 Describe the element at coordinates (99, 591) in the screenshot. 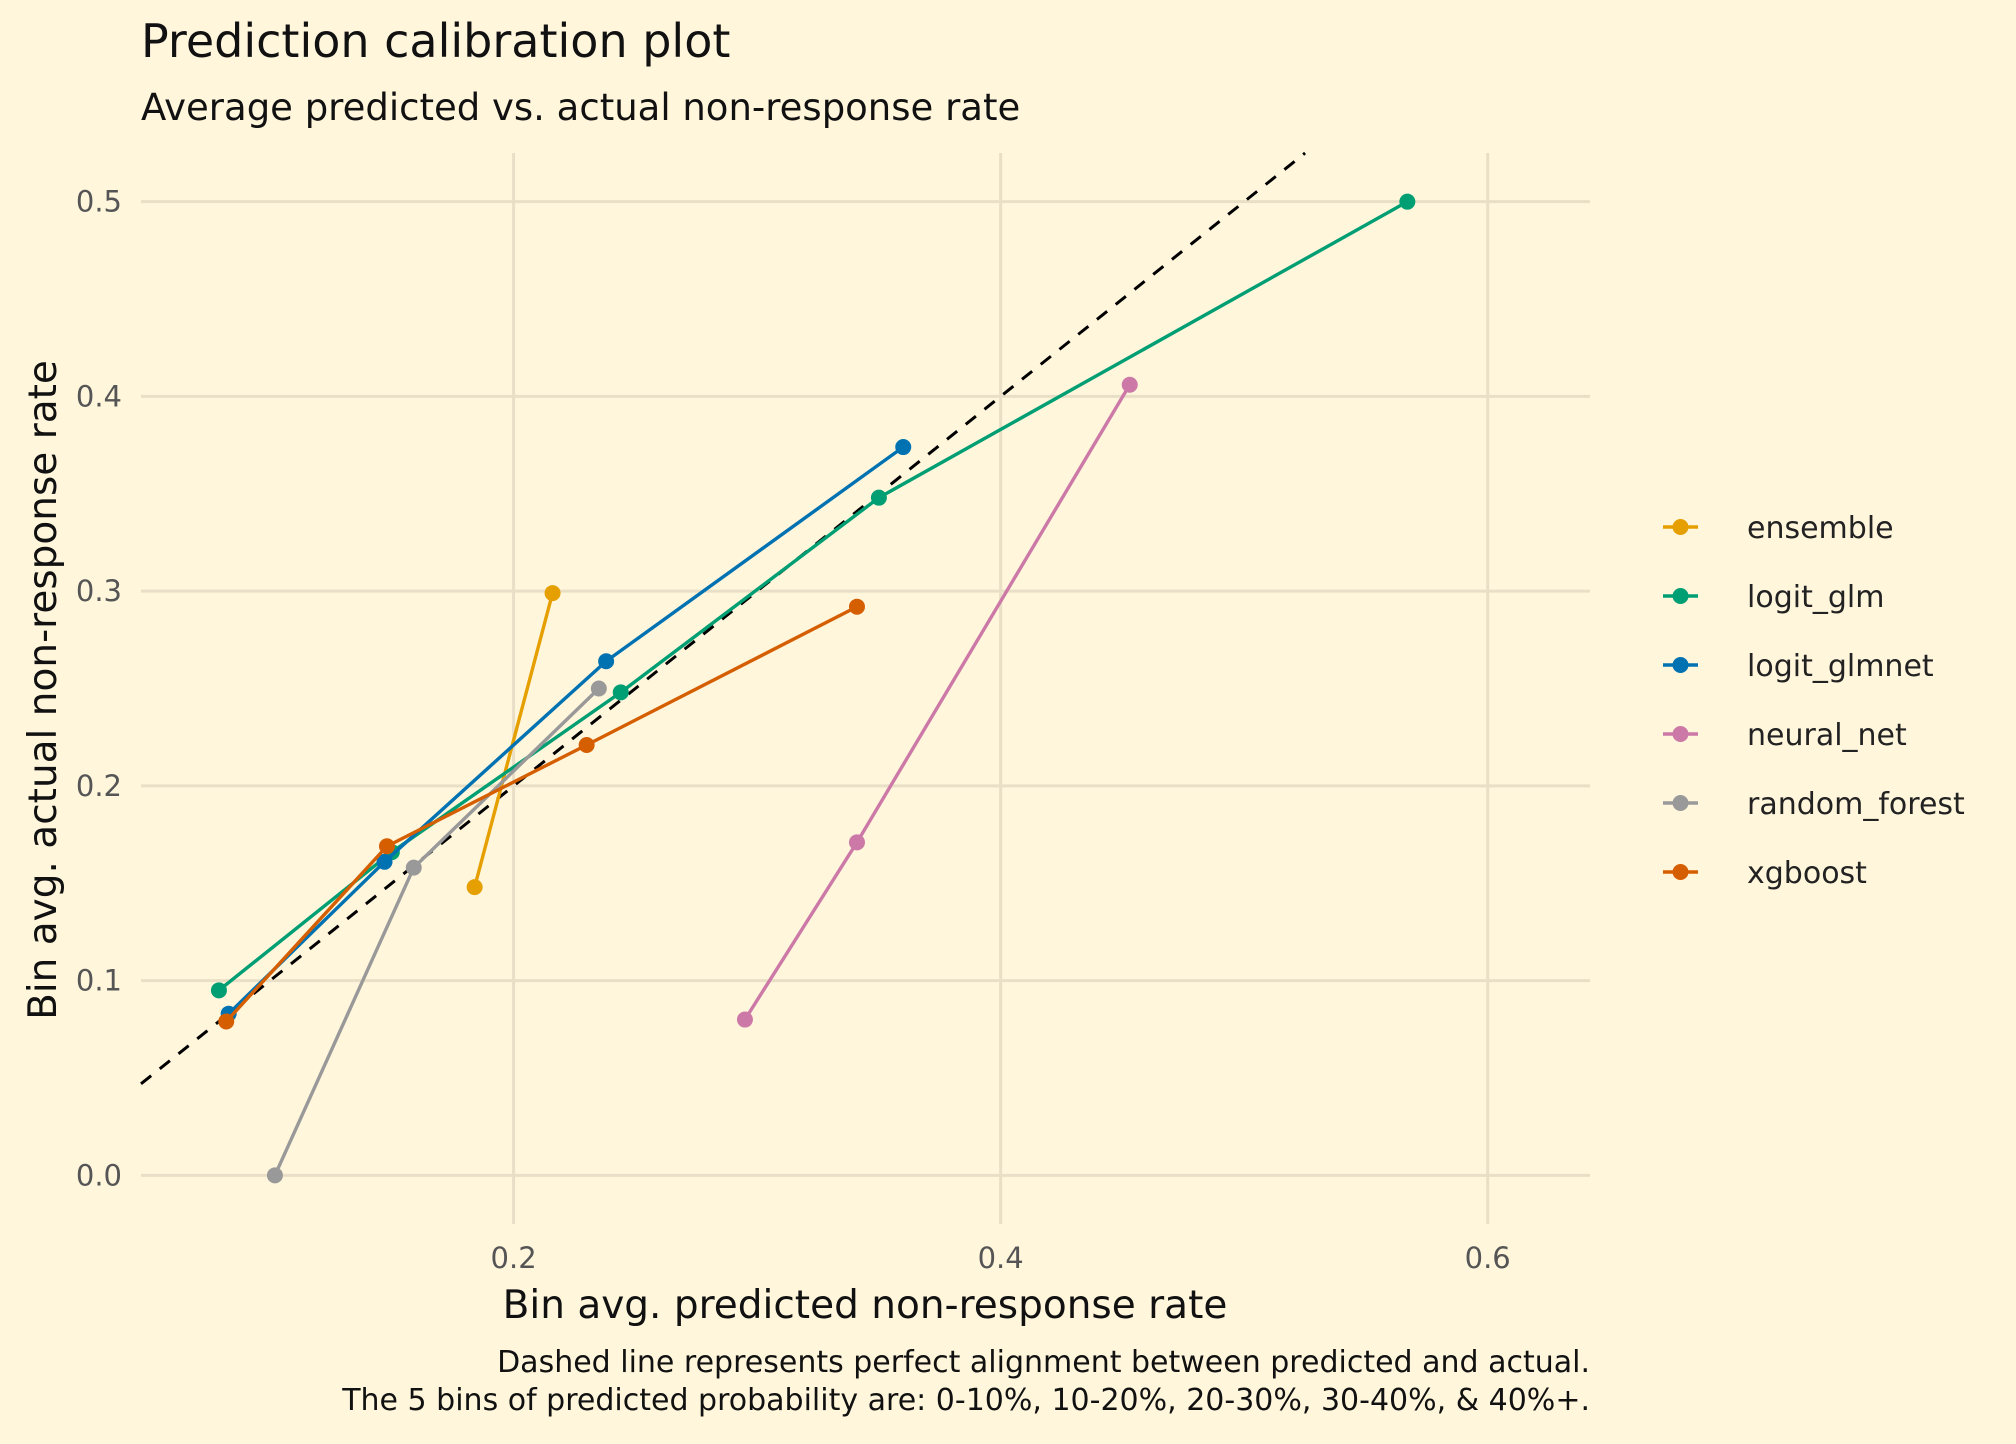

I see `y-tick-label: 0.3` at that location.